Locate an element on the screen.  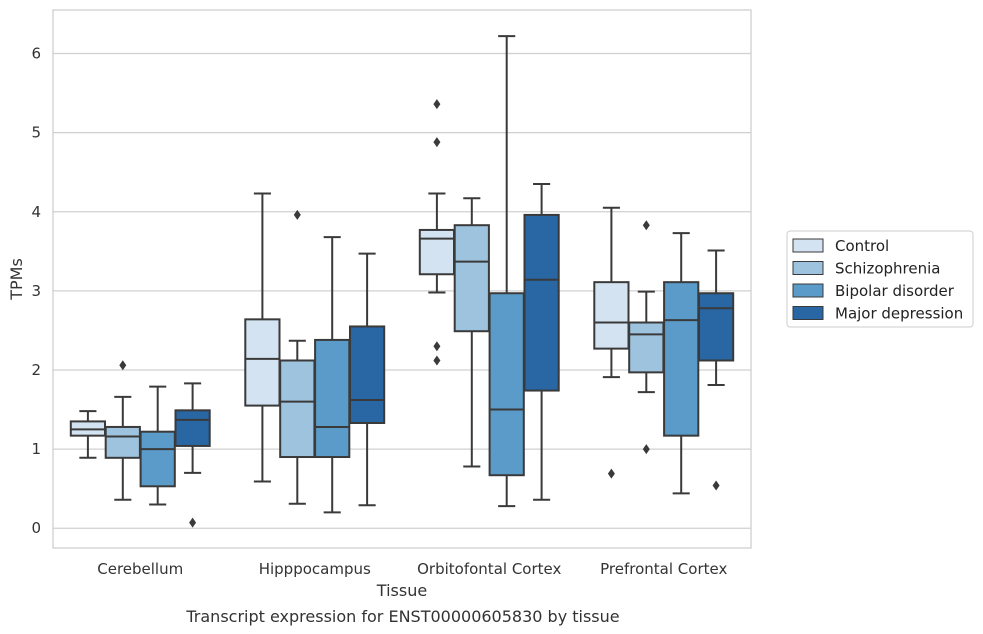
y-tick-label: 4 is located at coordinates (36, 212).